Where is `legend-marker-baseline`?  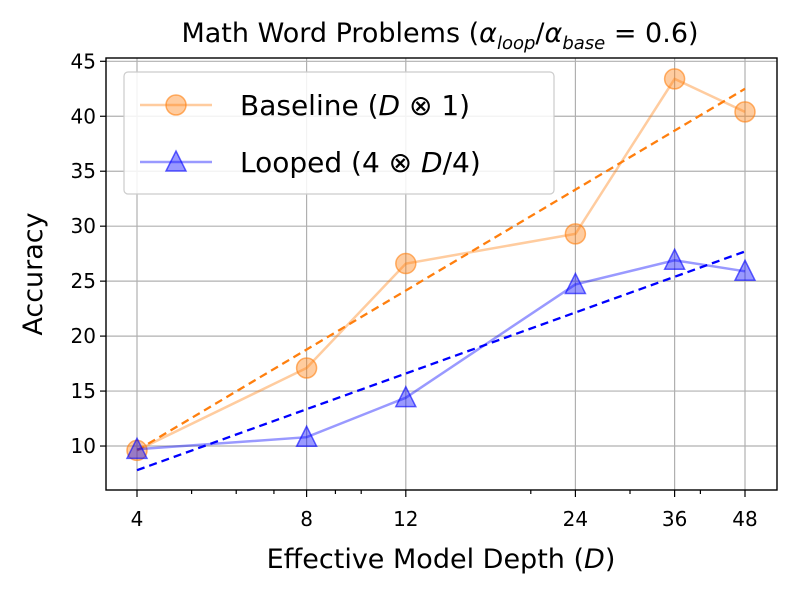 legend-marker-baseline is located at coordinates (176, 105).